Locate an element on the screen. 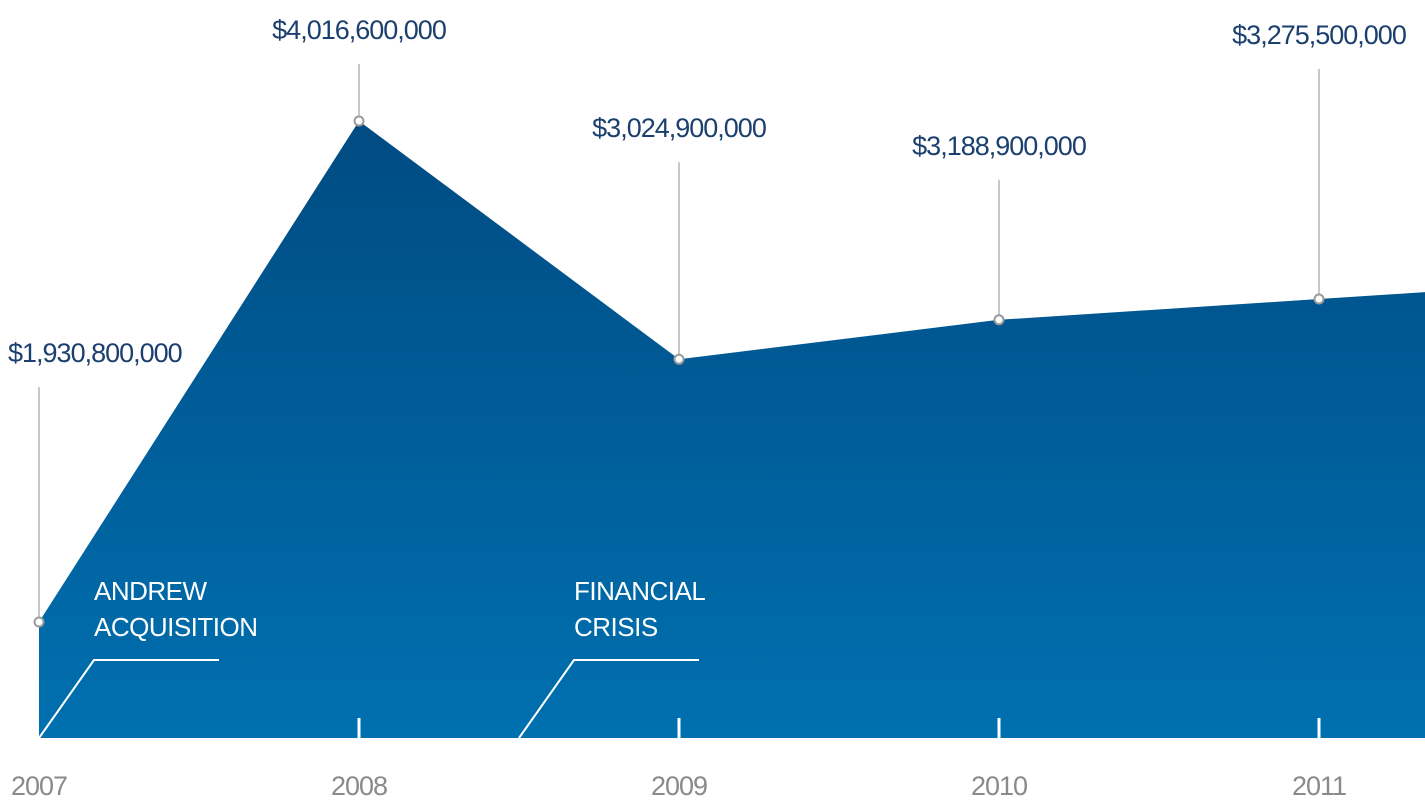  x-tick-label-2011: 2011 is located at coordinates (1319, 786).